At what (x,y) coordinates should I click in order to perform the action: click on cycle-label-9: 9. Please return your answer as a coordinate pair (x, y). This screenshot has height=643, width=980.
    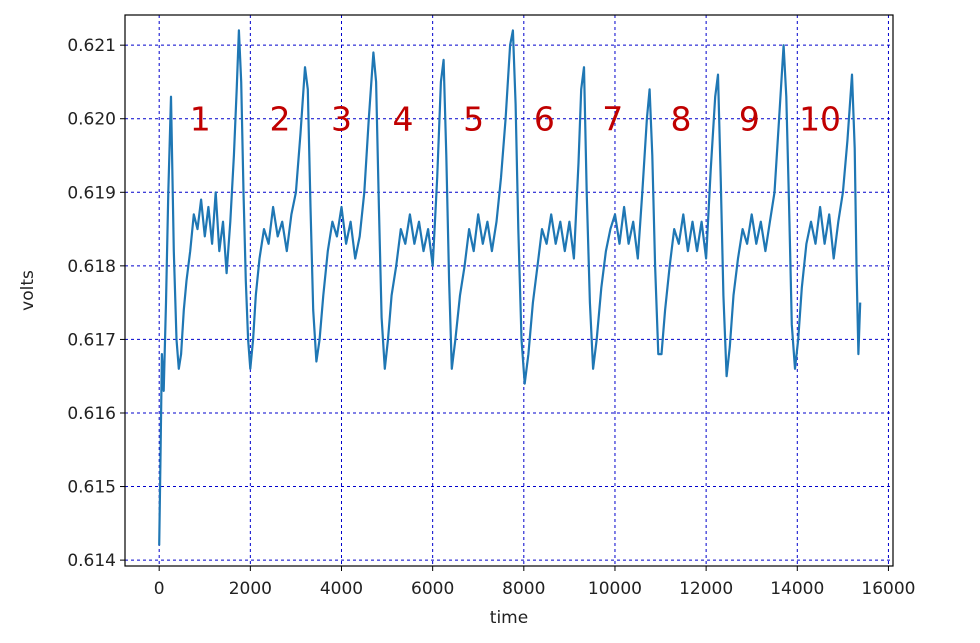
    Looking at the image, I should click on (749, 119).